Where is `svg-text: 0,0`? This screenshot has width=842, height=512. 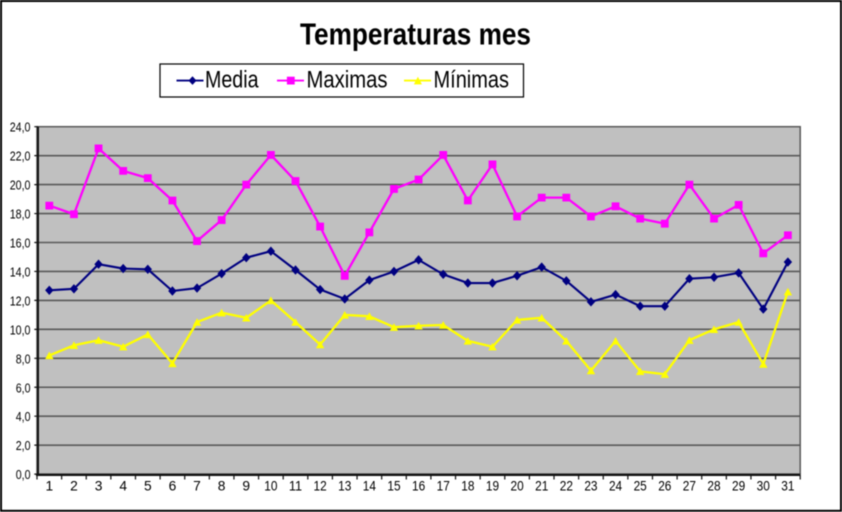
svg-text: 0,0 is located at coordinates (23, 474).